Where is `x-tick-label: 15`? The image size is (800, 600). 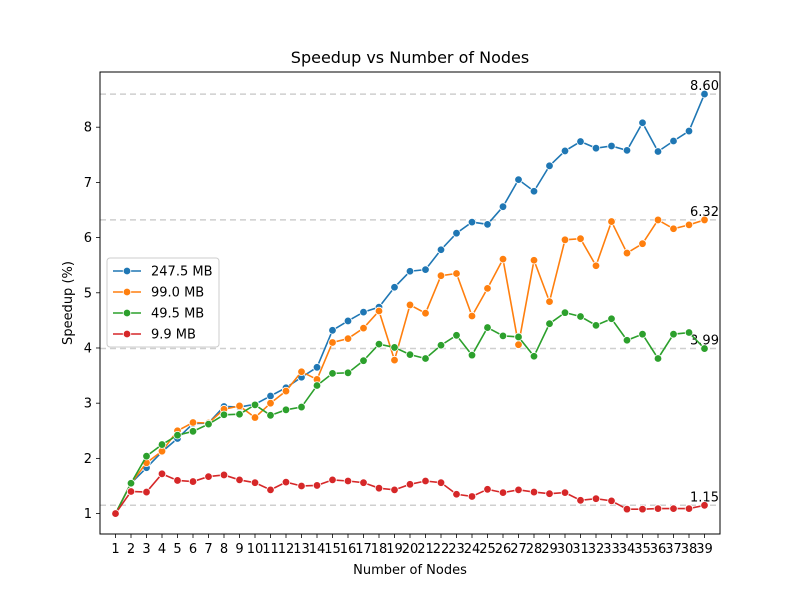
x-tick-label: 15 is located at coordinates (332, 549).